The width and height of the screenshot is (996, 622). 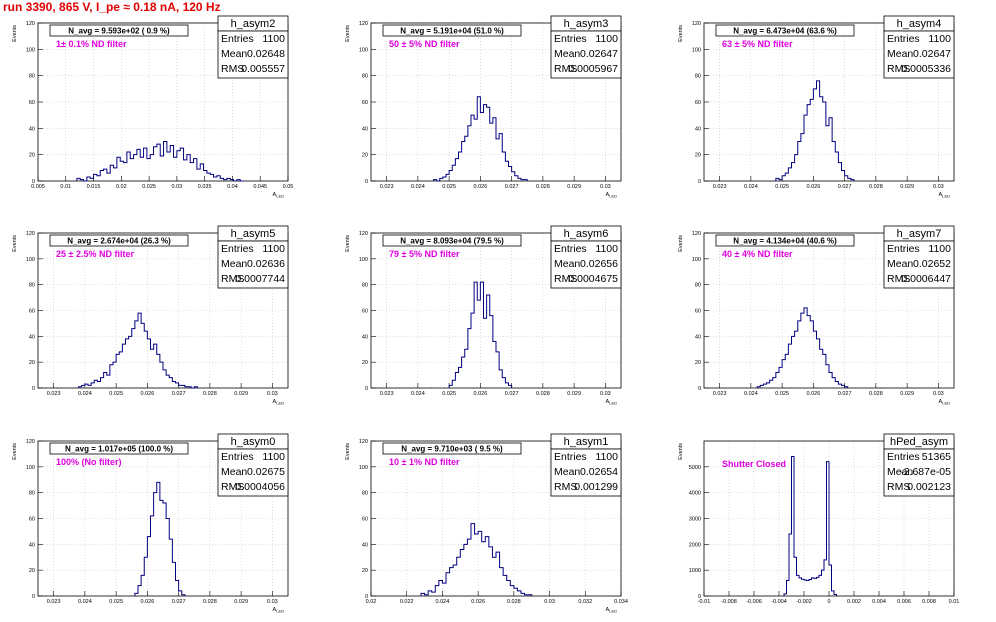 What do you see at coordinates (757, 254) in the screenshot?
I see `filter-annotation: 40 ± 4% ND filter` at bounding box center [757, 254].